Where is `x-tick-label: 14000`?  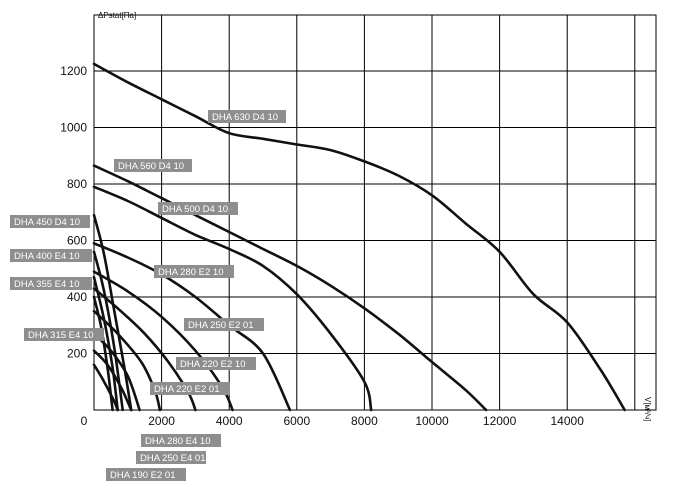
x-tick-label: 14000 is located at coordinates (568, 421).